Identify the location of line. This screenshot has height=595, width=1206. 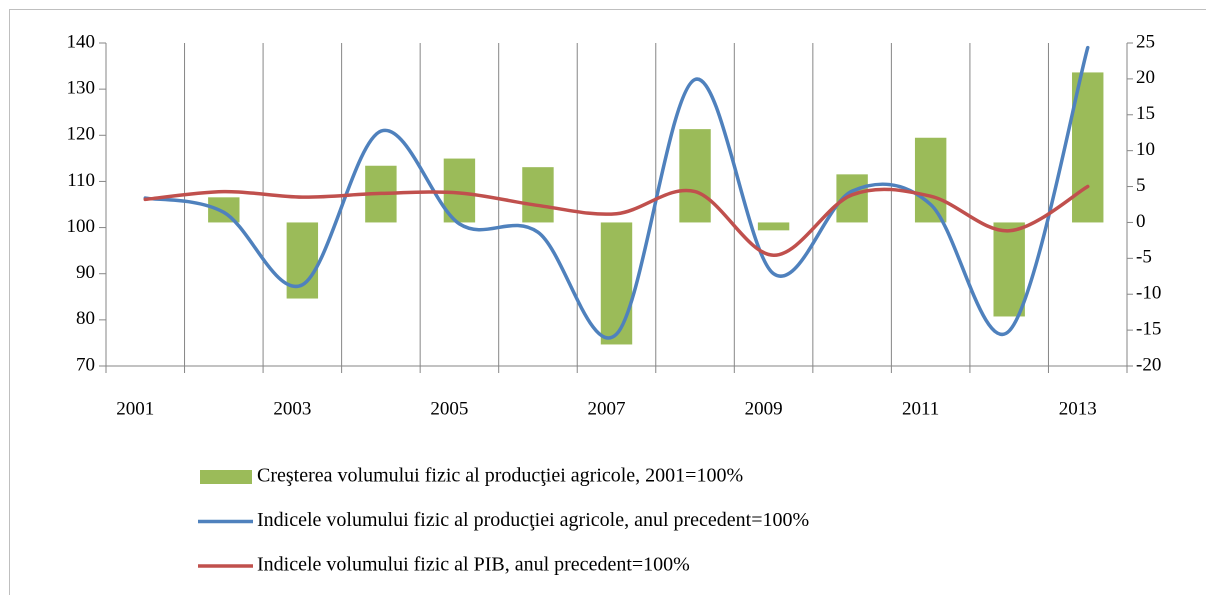
(616, 221).